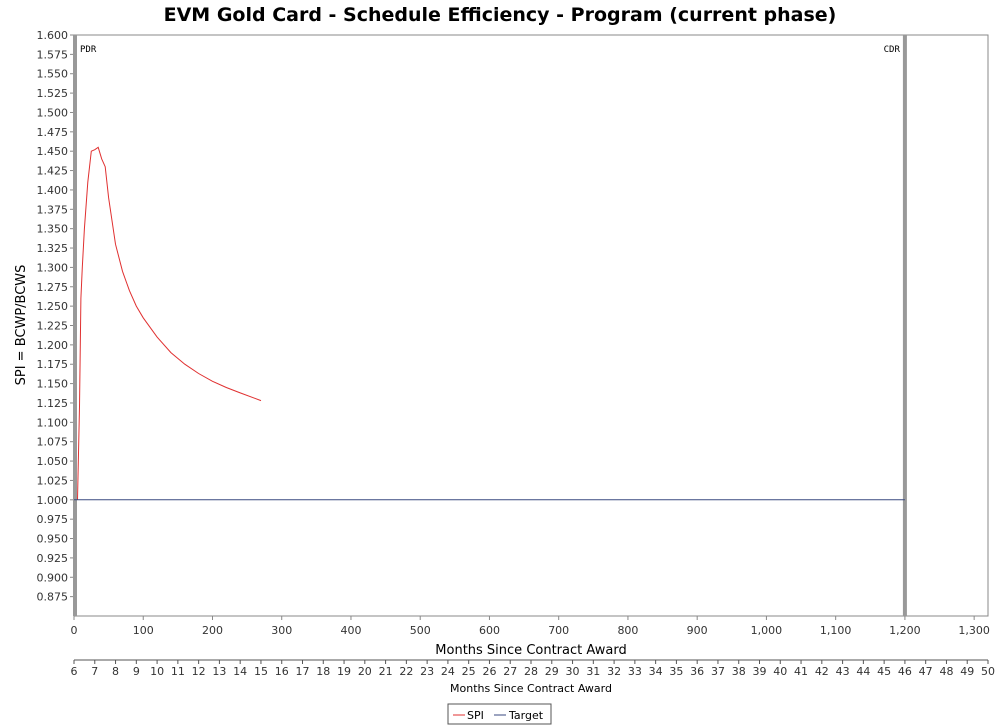 The image size is (1000, 727). What do you see at coordinates (53, 422) in the screenshot?
I see `y-tick-label: 1.100` at bounding box center [53, 422].